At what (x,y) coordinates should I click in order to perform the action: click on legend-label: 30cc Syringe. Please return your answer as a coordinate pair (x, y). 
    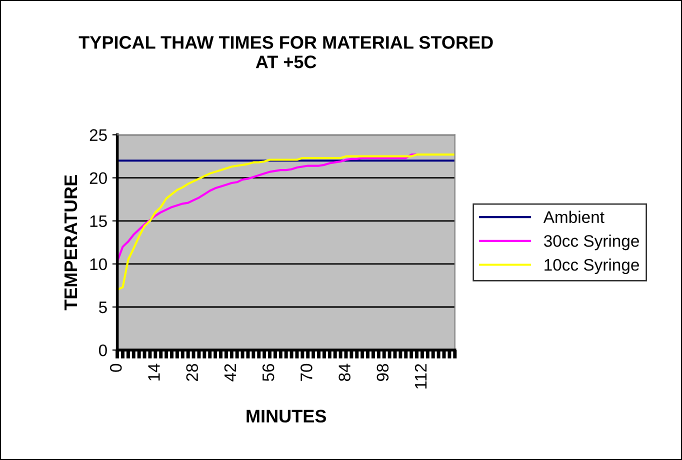
    Looking at the image, I should click on (591, 242).